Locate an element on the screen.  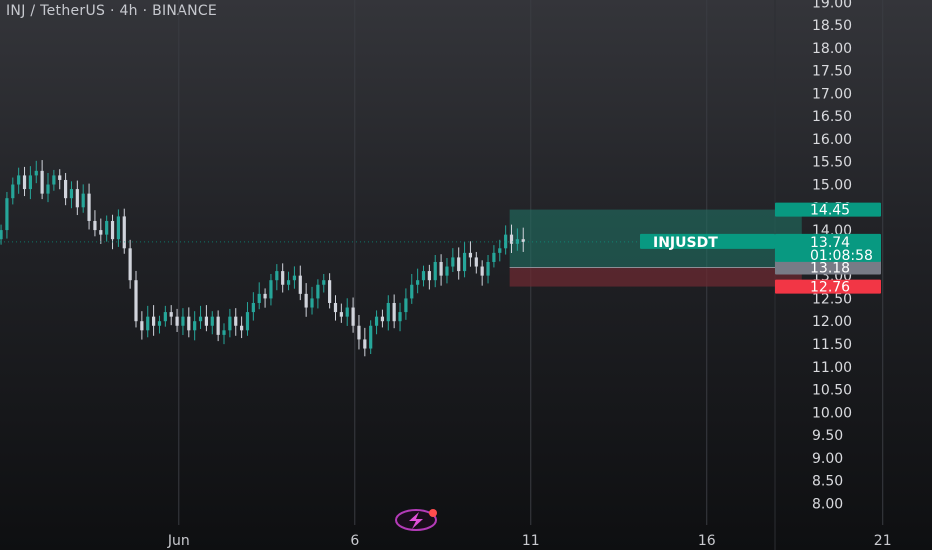
x-tick-label: 16 is located at coordinates (707, 541).